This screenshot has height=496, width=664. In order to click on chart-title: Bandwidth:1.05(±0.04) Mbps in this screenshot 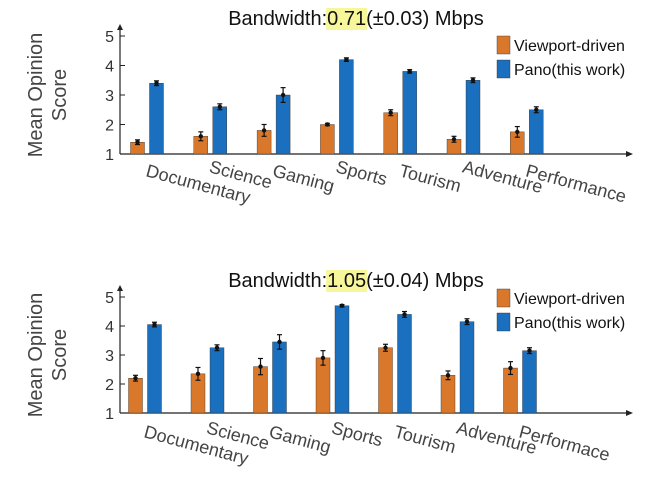, I will do `click(356, 281)`.